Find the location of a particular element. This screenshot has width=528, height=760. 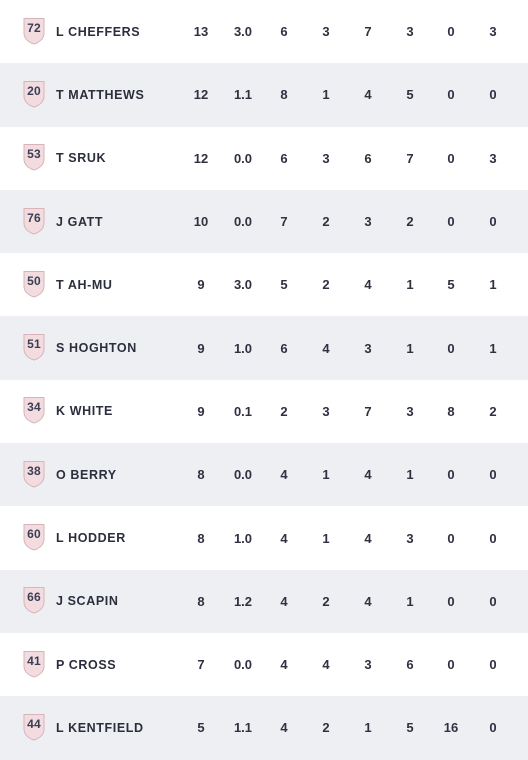

player-name: T MATTHEWS is located at coordinates (100, 94).